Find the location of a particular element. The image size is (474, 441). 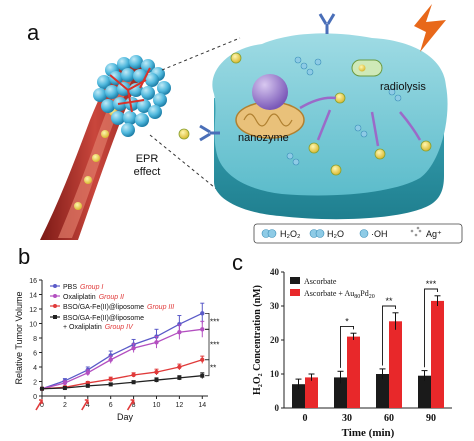

panel-label-a: a is located at coordinates (33, 32).